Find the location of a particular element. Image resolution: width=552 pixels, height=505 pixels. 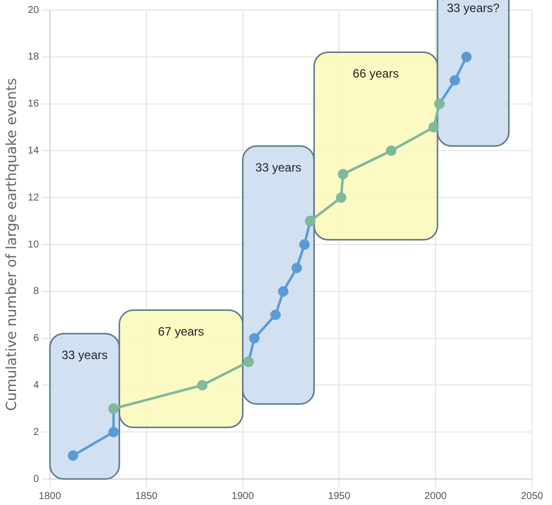

y-tick-label: 14 is located at coordinates (34, 150).